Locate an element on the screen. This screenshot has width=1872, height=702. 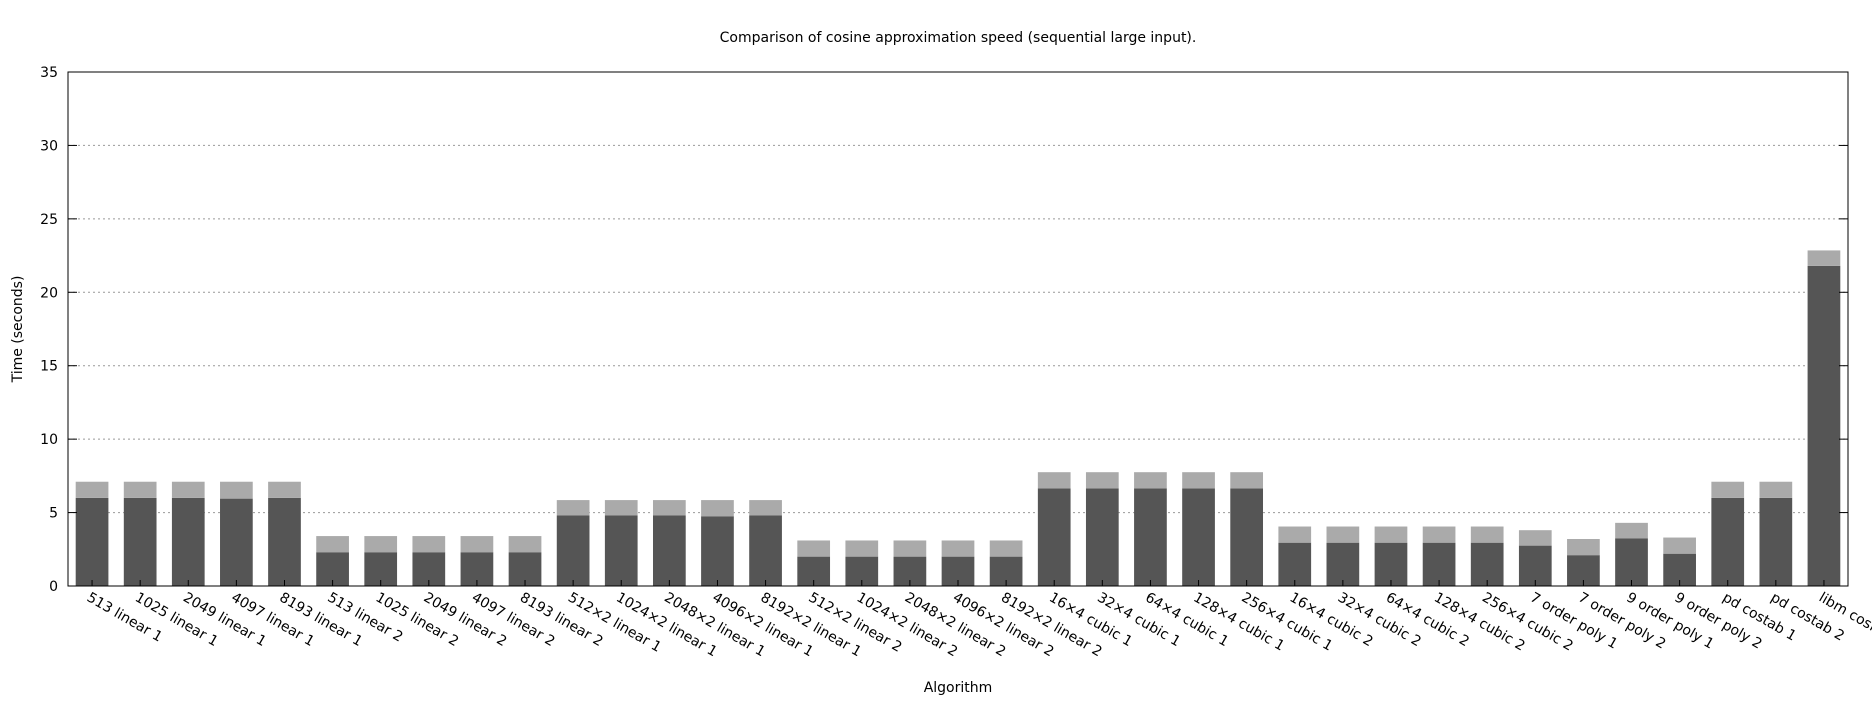
y-axis-label: Time (seconds) is located at coordinates (18, 330).